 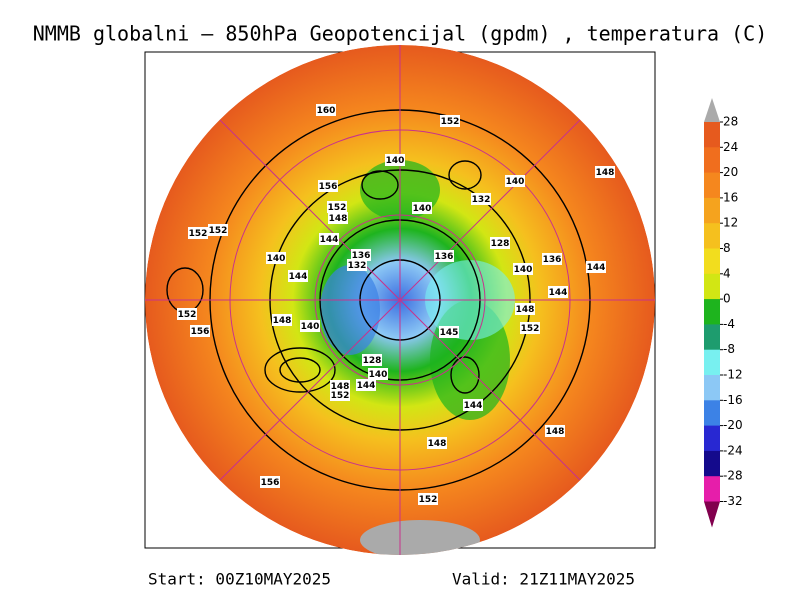 What do you see at coordinates (733, 425) in the screenshot?
I see `colorbar-tick-label: -20` at bounding box center [733, 425].